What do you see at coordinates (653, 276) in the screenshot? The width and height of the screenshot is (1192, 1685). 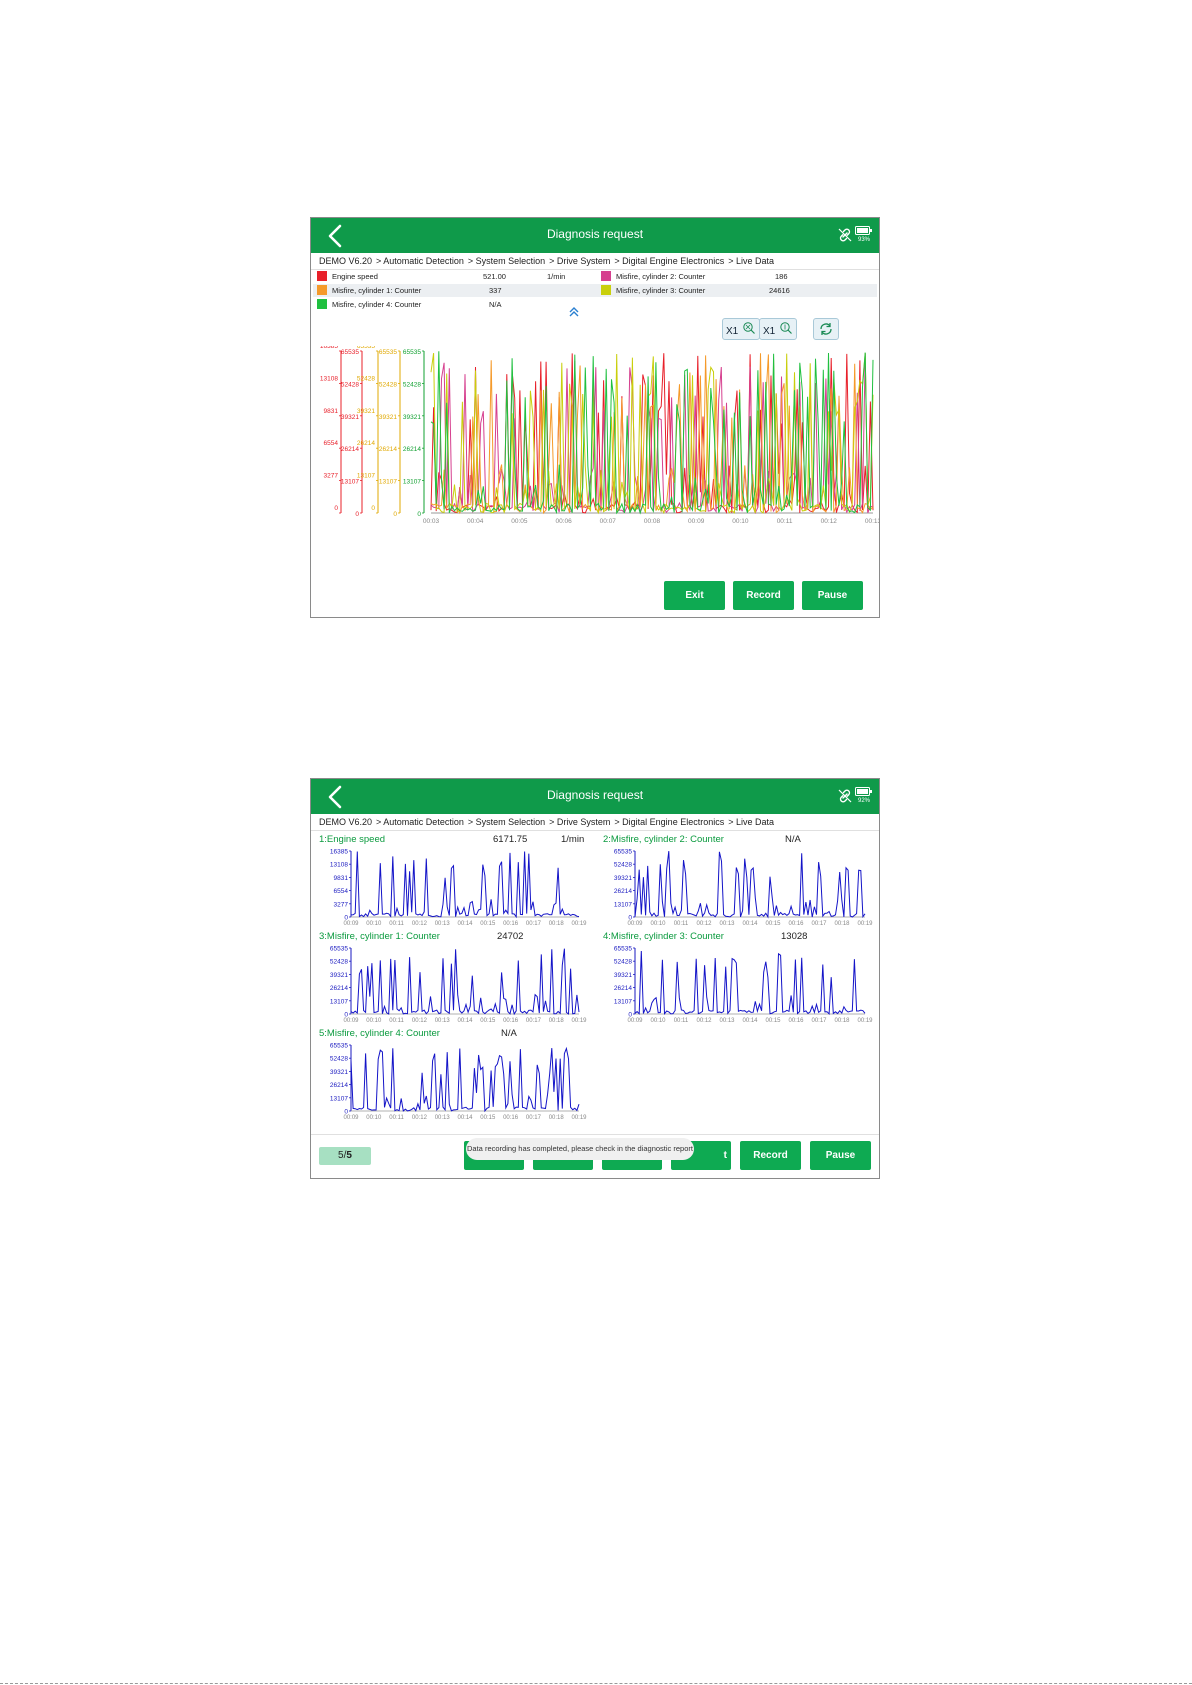 I see `legend-item-misfire-cyl2: Misfire, cylinder 2: Counter` at bounding box center [653, 276].